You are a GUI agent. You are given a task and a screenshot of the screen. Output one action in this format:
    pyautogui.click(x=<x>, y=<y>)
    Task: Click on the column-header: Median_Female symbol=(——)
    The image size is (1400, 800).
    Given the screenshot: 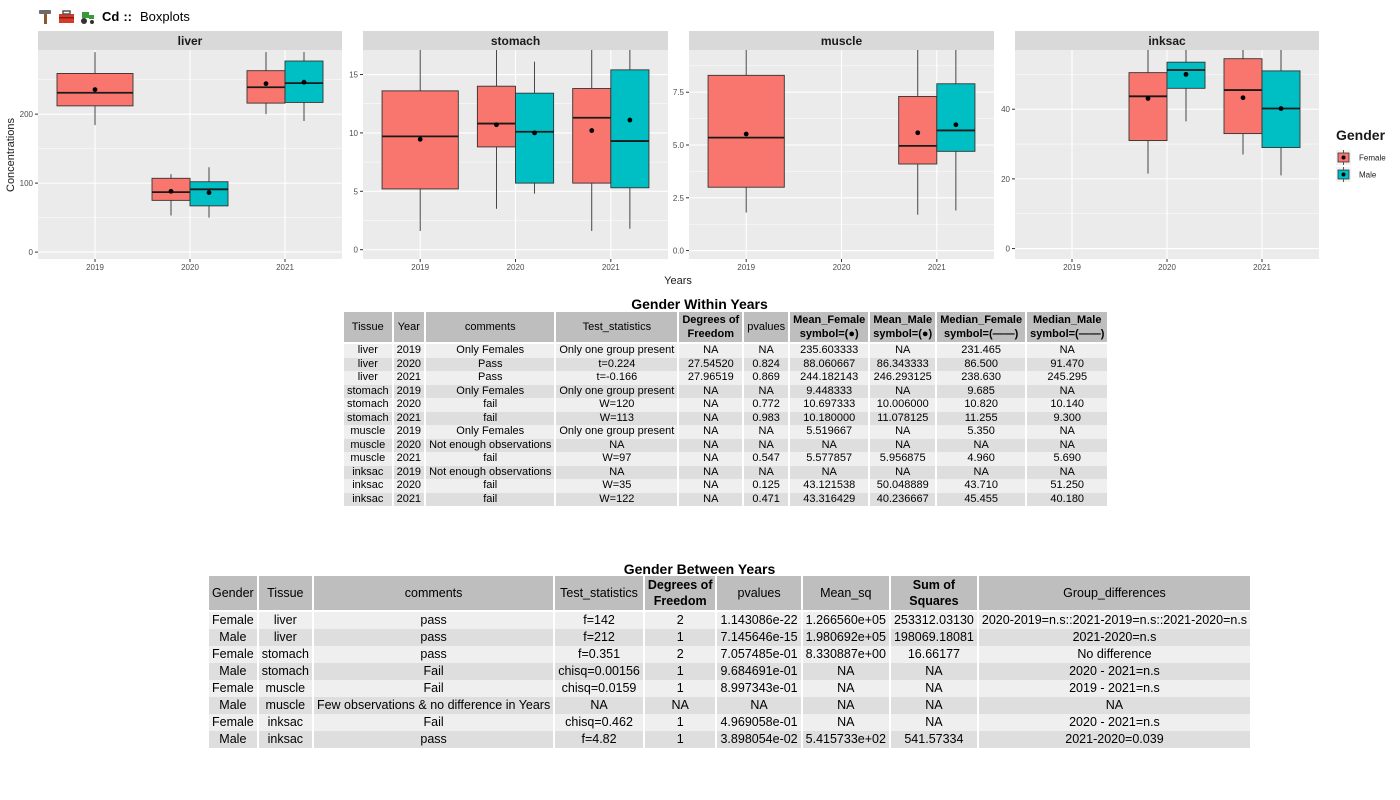 What is the action you would take?
    pyautogui.click(x=981, y=328)
    